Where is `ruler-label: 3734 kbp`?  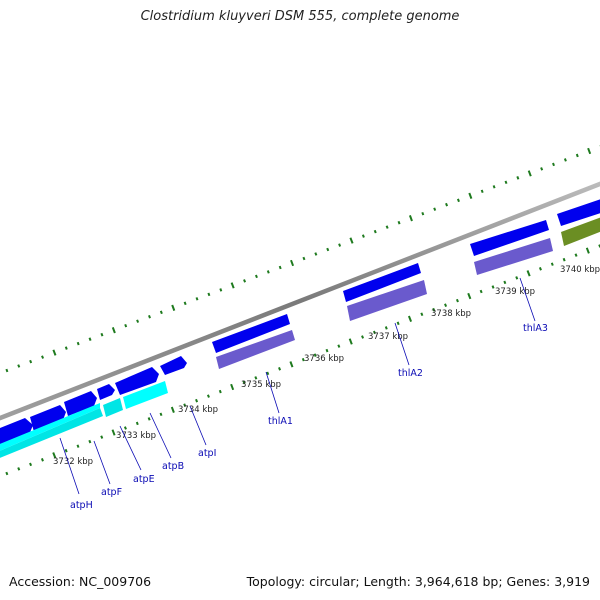 ruler-label: 3734 kbp is located at coordinates (198, 410).